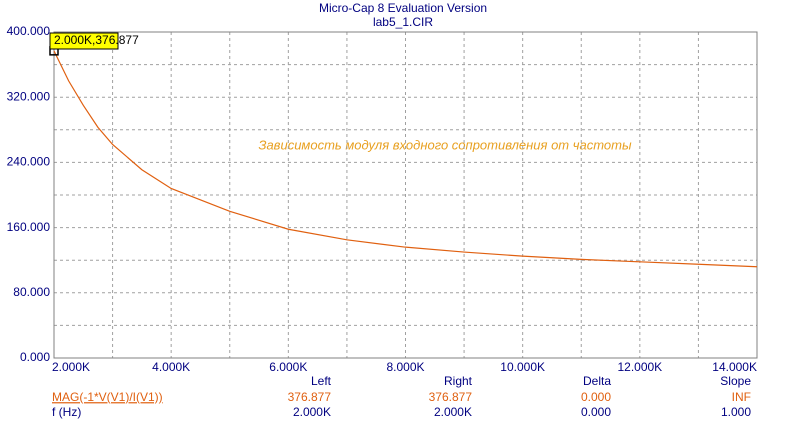  I want to click on x-tick-label: 14.000K, so click(734, 367).